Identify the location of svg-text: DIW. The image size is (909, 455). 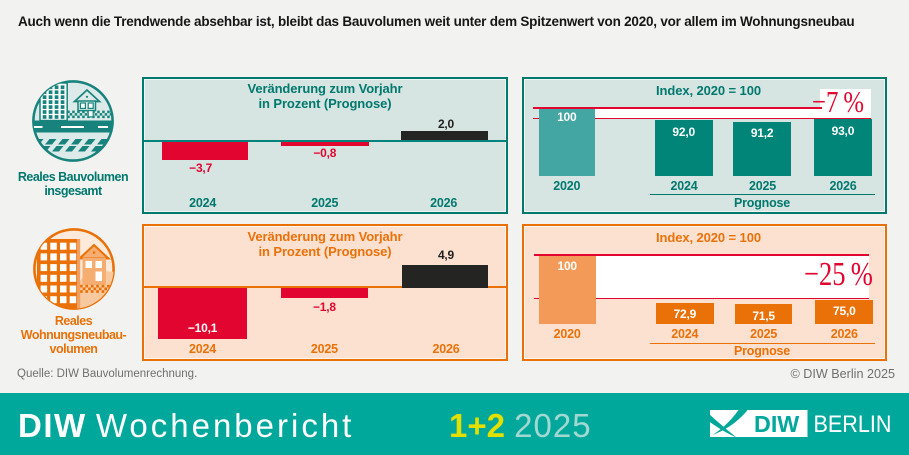
(776, 424).